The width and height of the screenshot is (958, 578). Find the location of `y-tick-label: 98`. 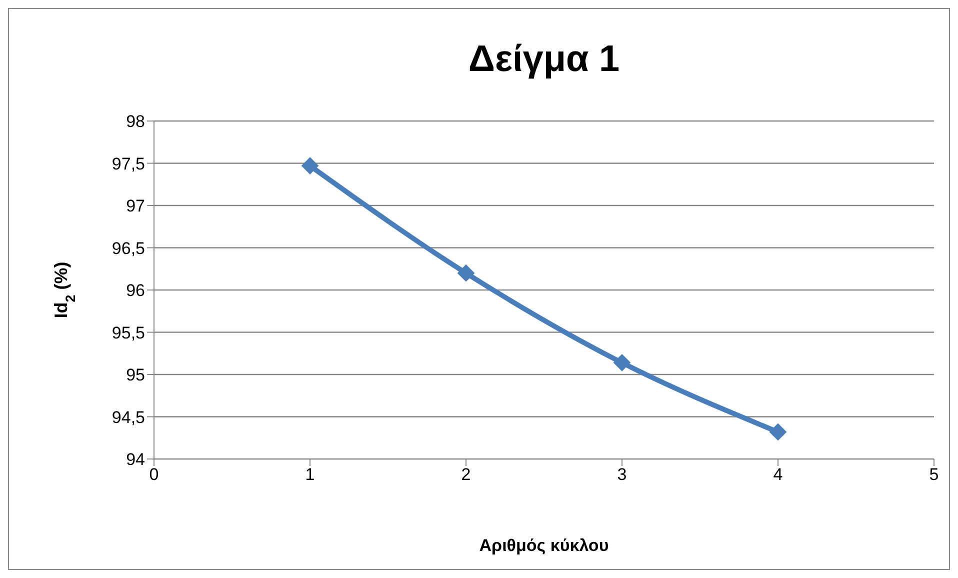

y-tick-label: 98 is located at coordinates (135, 122).